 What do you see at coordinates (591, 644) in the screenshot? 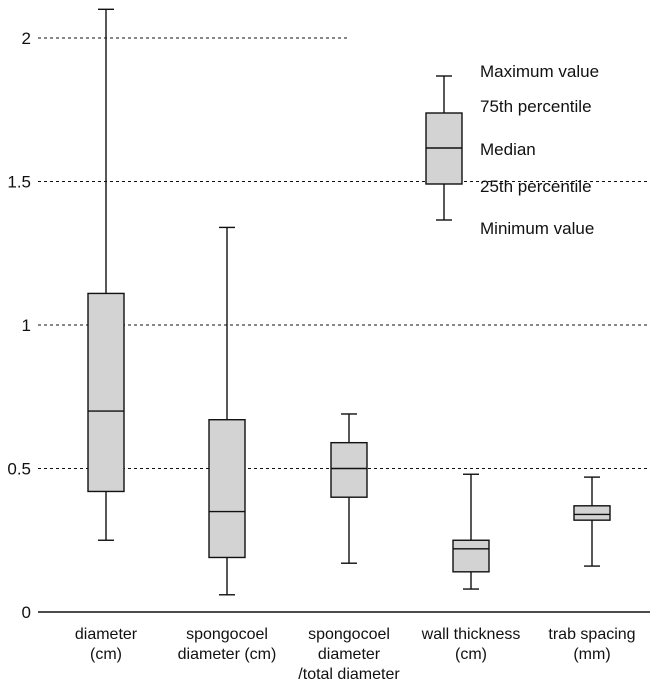
I see `x-category-label-4: trab spacing (mm)` at bounding box center [591, 644].